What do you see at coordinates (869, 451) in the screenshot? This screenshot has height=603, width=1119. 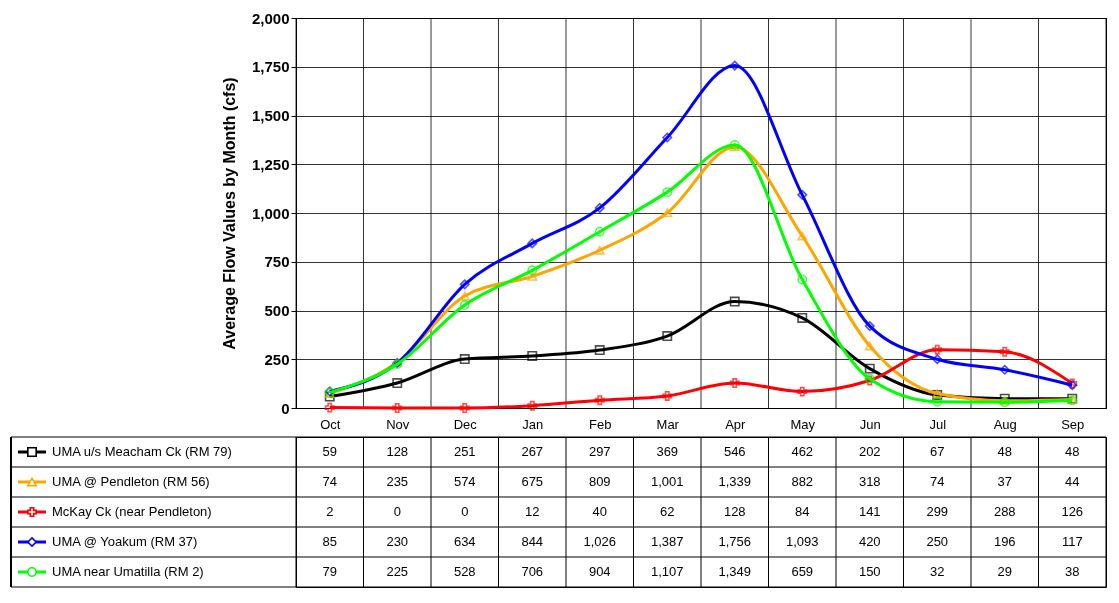 I see `data-label: 202` at bounding box center [869, 451].